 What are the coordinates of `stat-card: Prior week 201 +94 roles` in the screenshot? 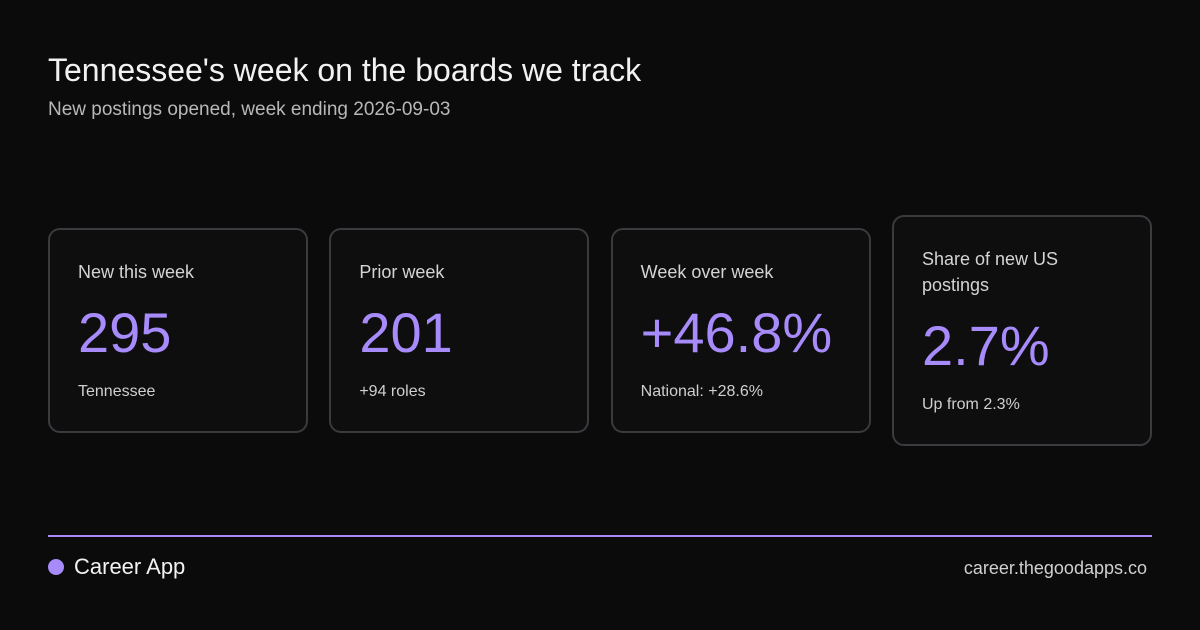 It's located at (459, 330).